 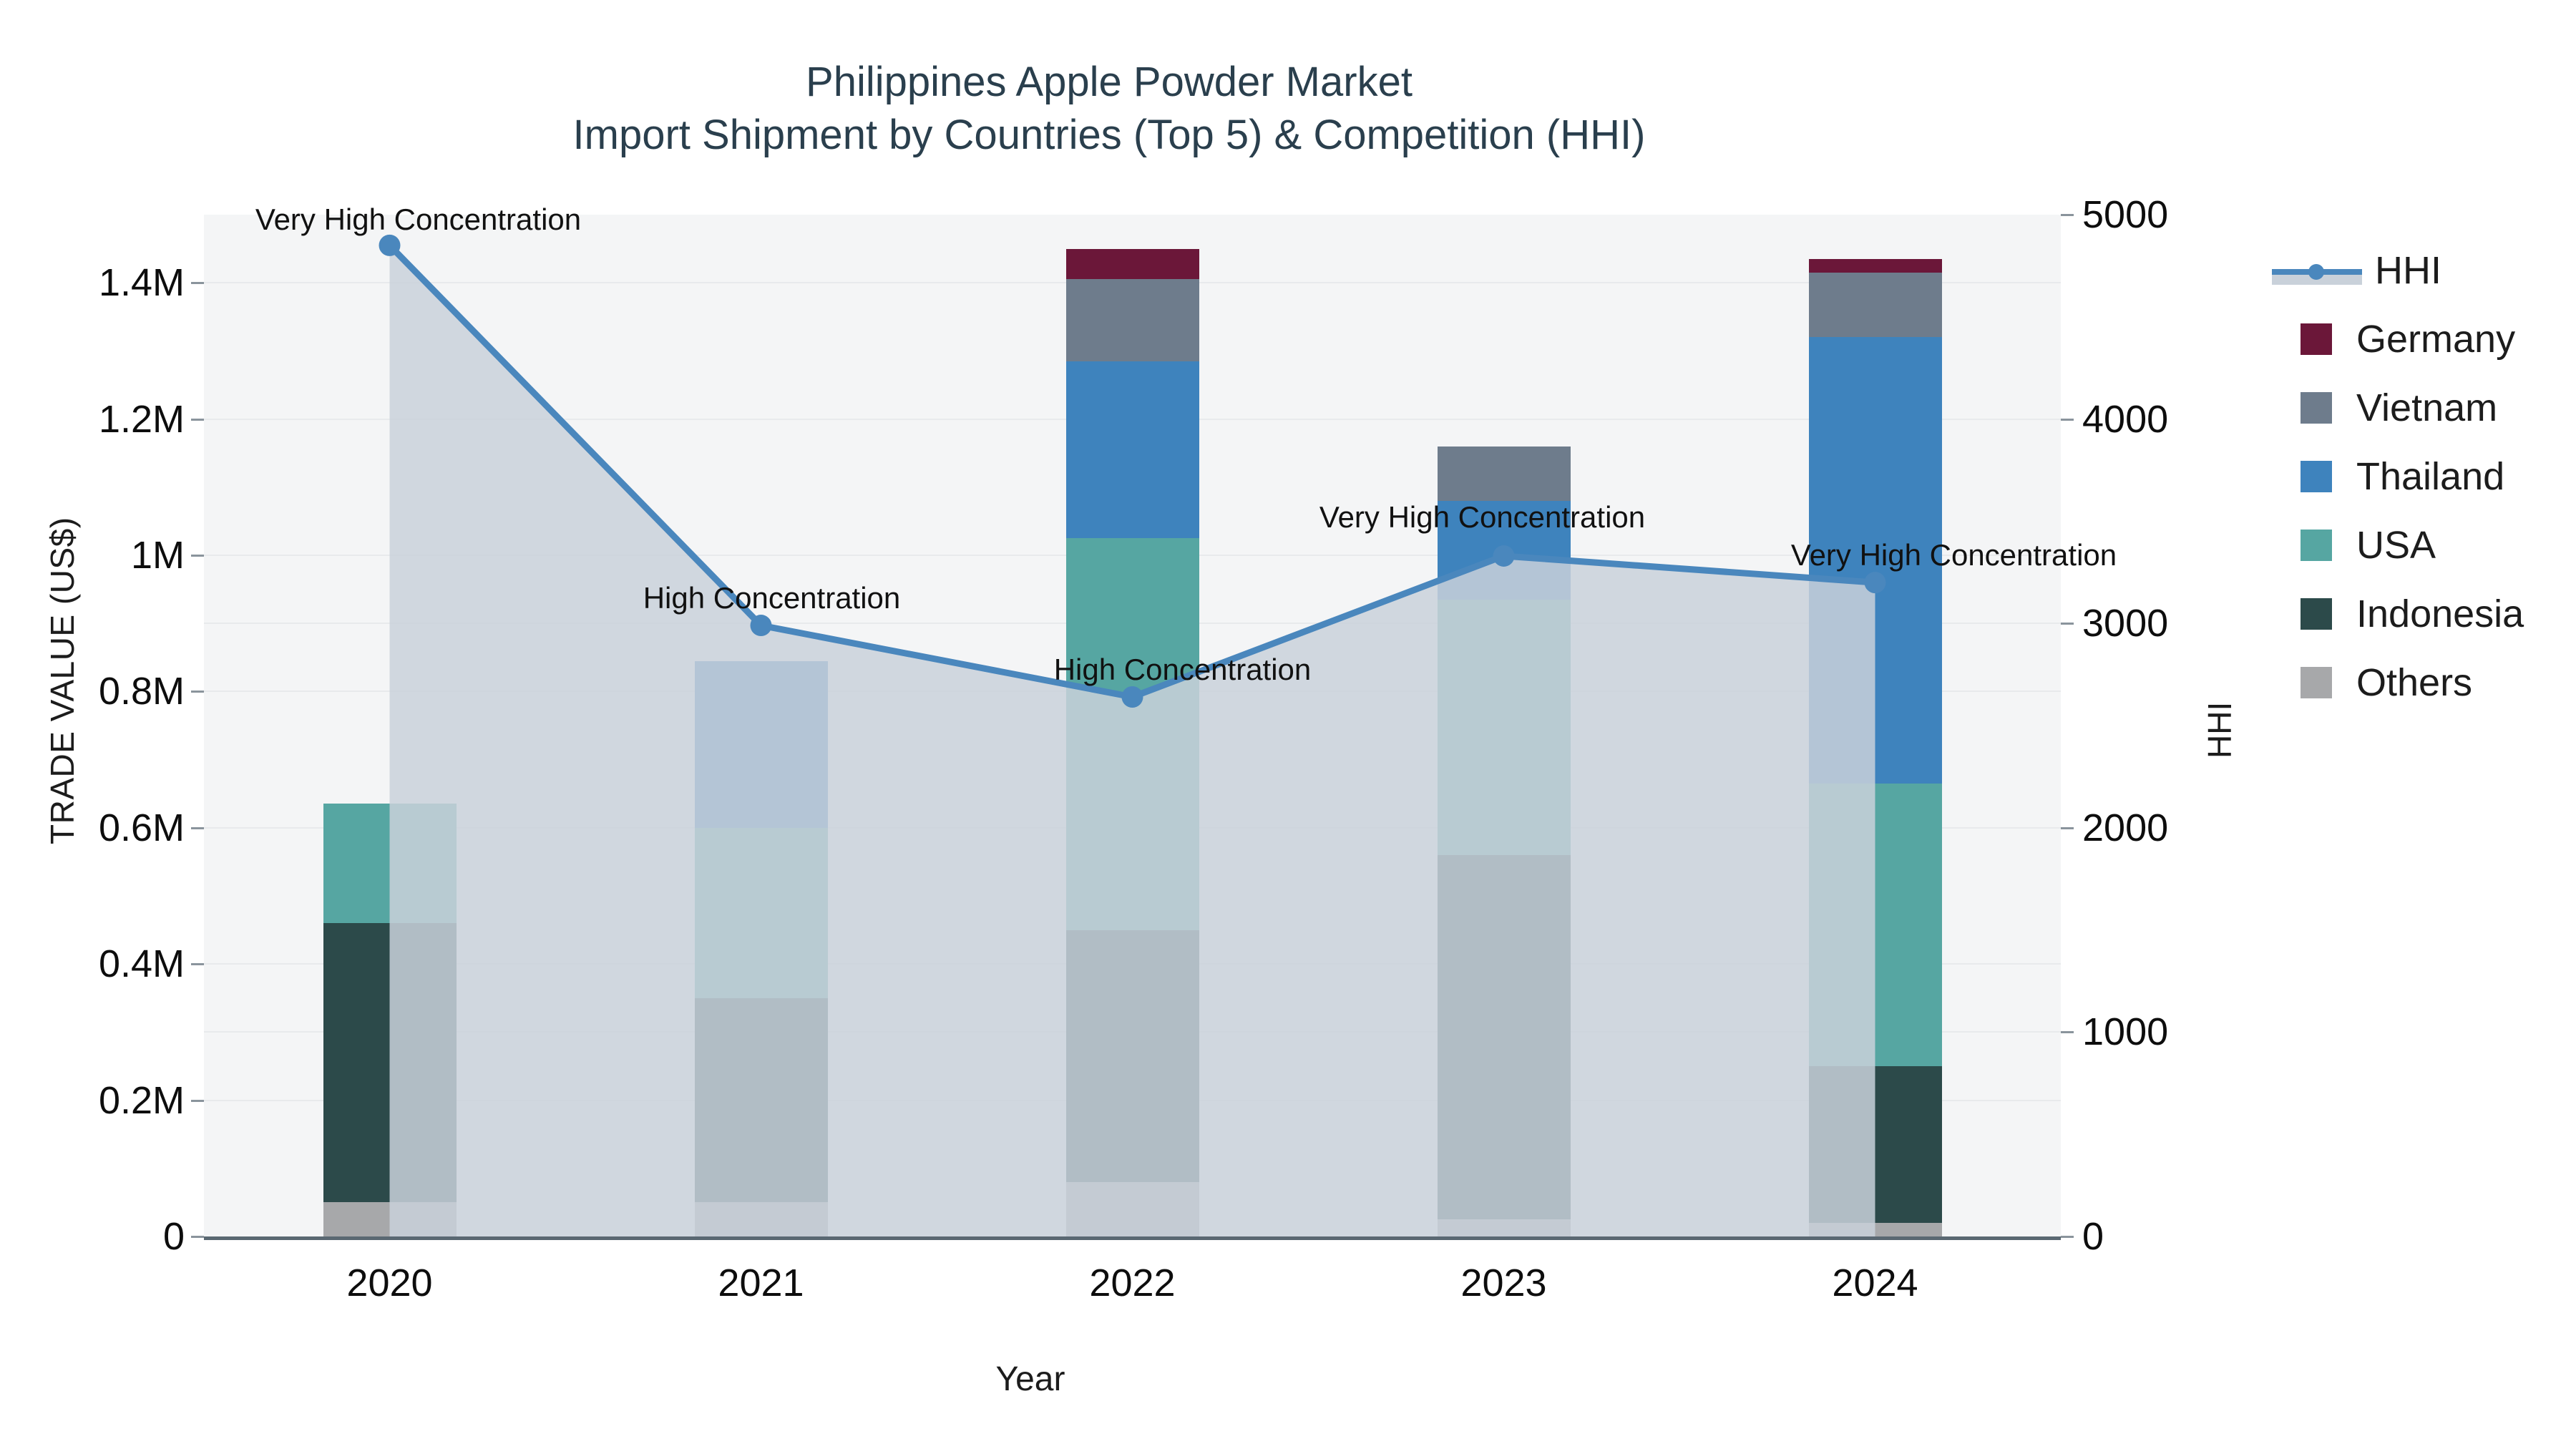 I want to click on legend-swatch-indonesia, so click(x=2316, y=614).